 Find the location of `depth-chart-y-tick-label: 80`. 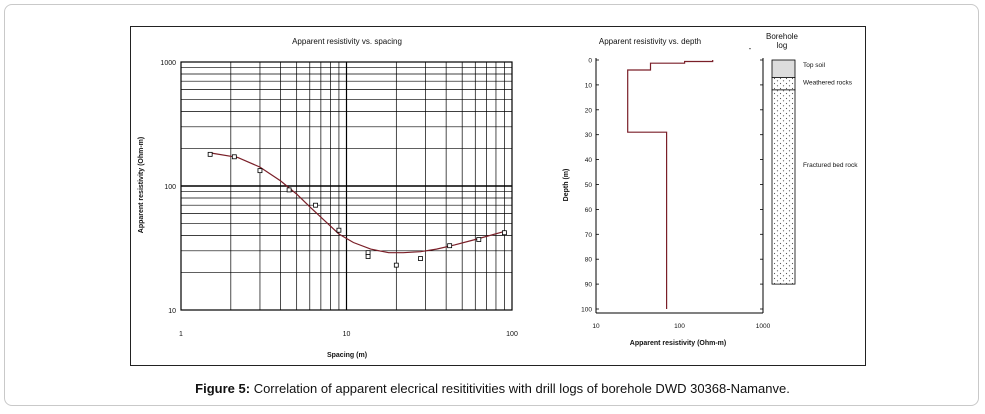

depth-chart-y-tick-label: 80 is located at coordinates (589, 260).